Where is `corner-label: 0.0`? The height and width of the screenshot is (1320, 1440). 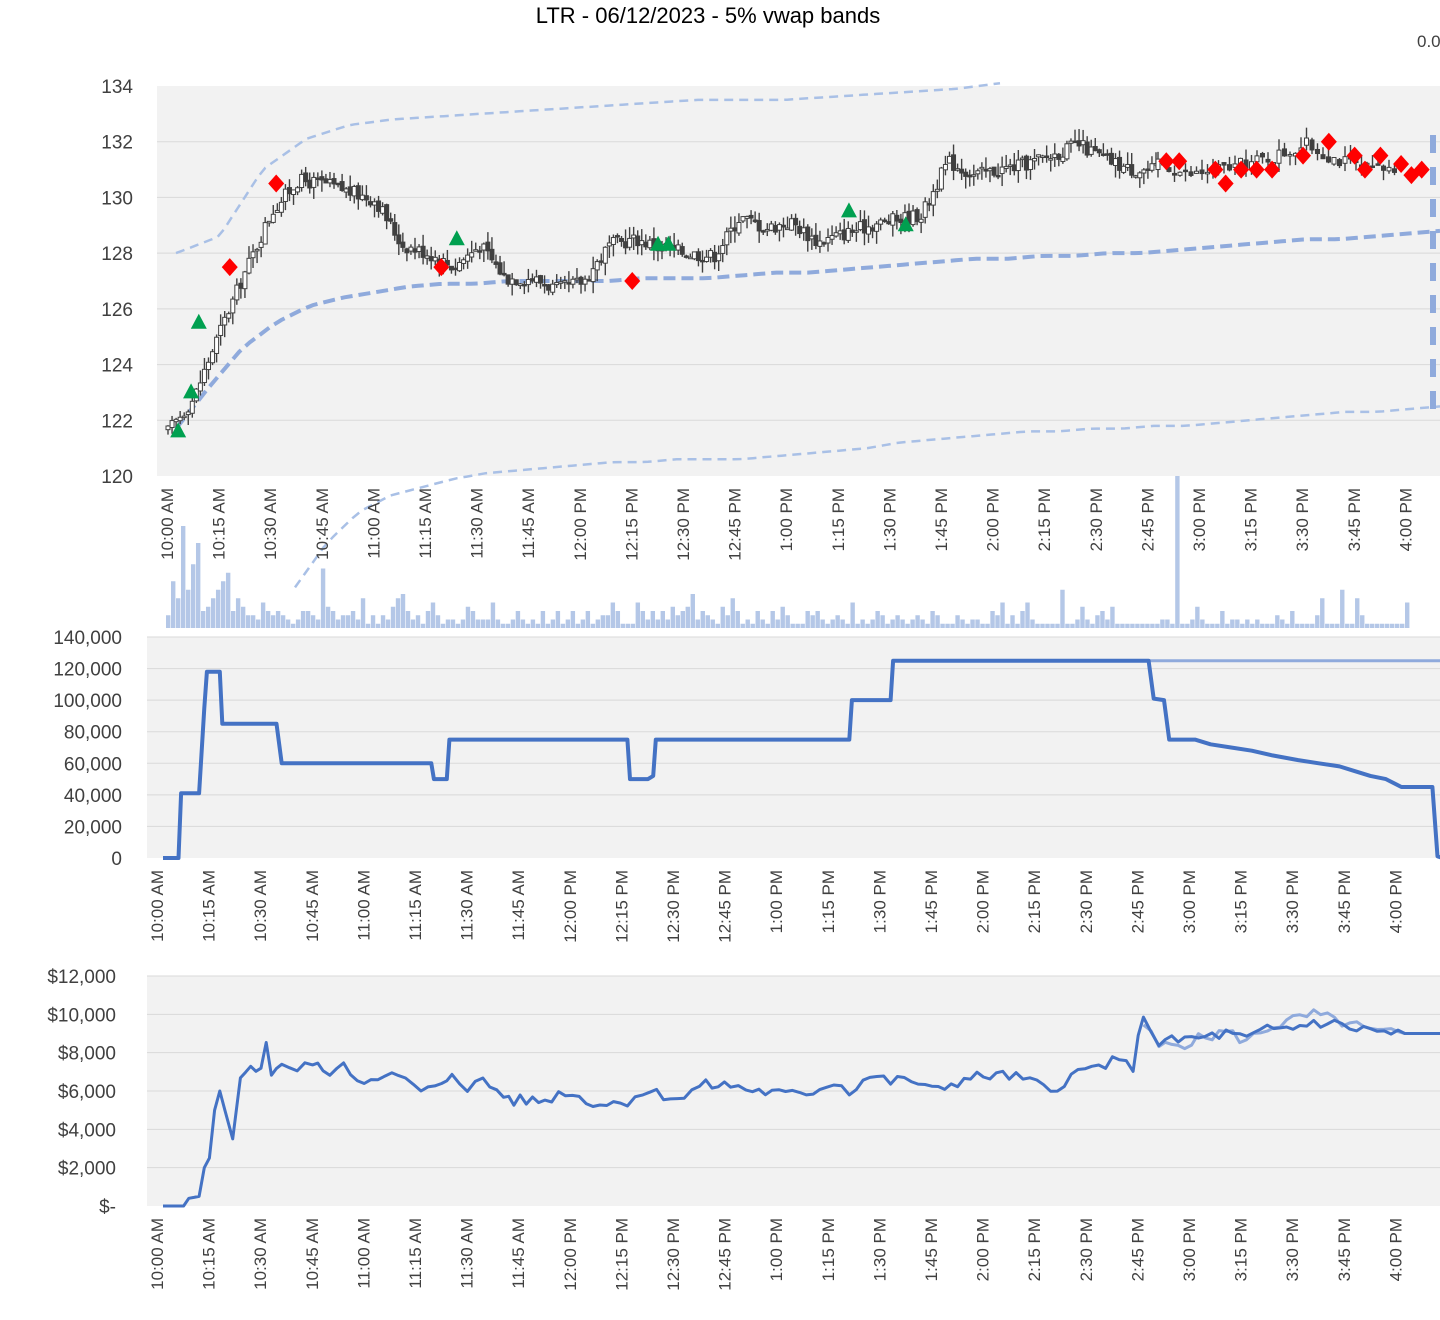 corner-label: 0.0 is located at coordinates (1428, 41).